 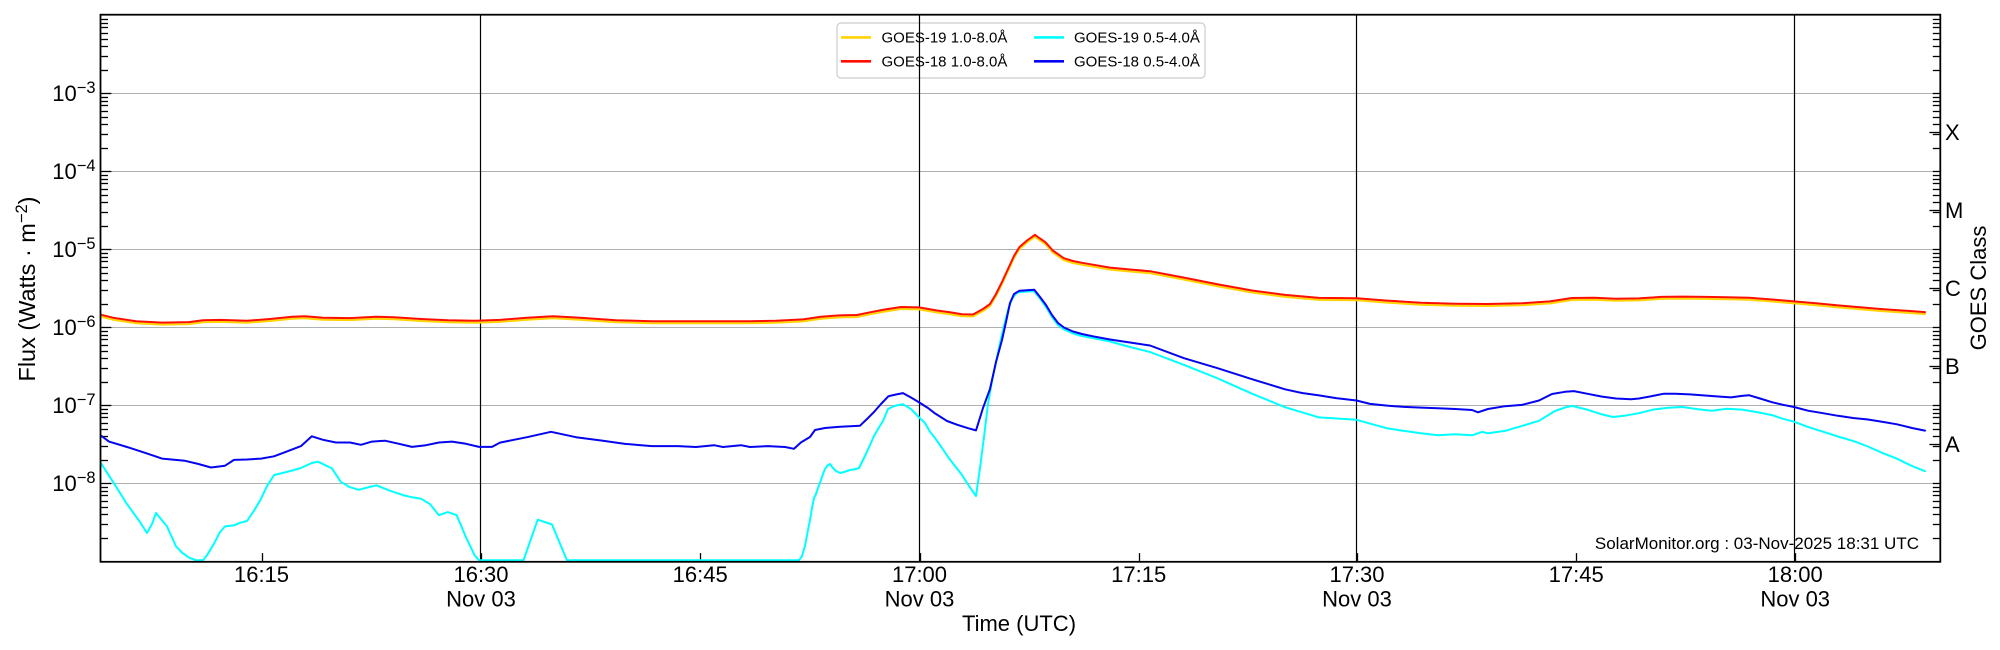 I want to click on svg-text: A, so click(x=1952, y=444).